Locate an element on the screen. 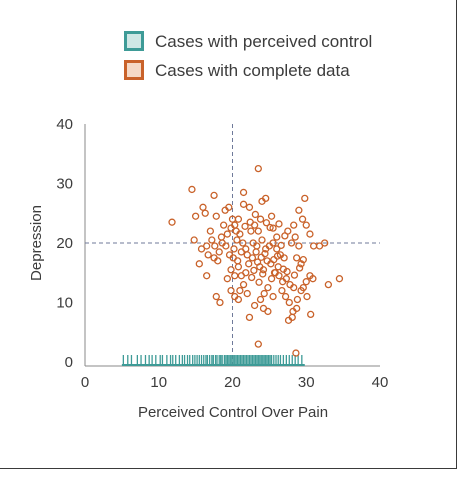 This screenshot has width=460, height=482. y-tick-label: 40 is located at coordinates (64, 124).